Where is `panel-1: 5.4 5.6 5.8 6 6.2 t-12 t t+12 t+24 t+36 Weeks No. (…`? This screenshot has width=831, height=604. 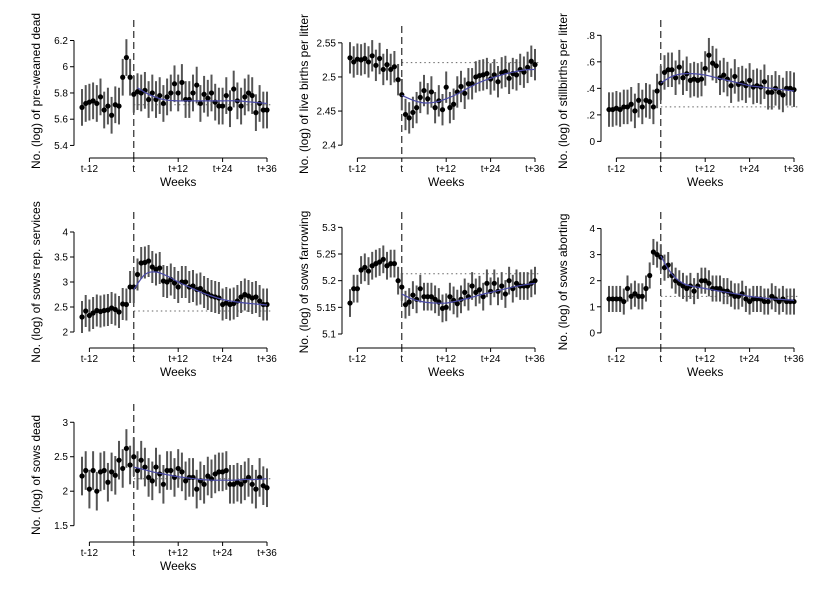
panel-1: 5.4 5.6 5.8 6 6.2 t-12 t t+12 t+24 t+36 Weeks No. (… is located at coordinates (153, 101).